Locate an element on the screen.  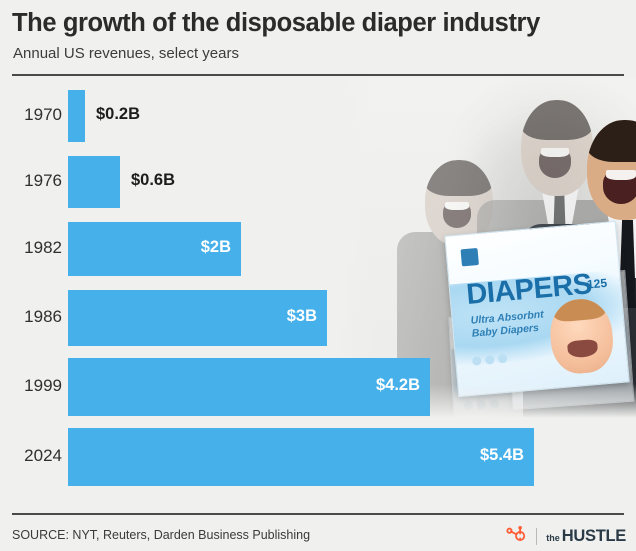
brand-divider is located at coordinates (537, 536).